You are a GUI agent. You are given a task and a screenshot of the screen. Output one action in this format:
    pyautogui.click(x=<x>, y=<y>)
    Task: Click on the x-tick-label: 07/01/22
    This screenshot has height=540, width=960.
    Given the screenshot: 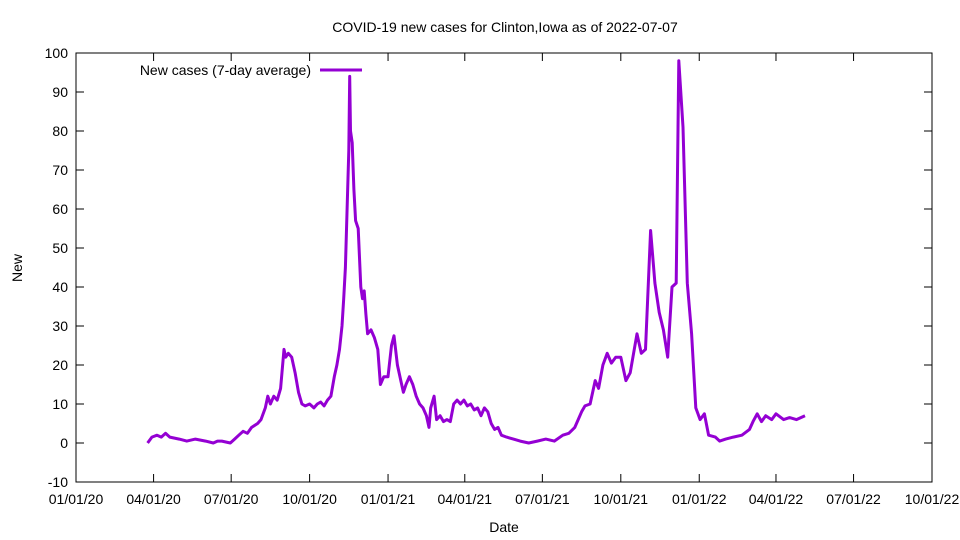 What is the action you would take?
    pyautogui.click(x=853, y=499)
    